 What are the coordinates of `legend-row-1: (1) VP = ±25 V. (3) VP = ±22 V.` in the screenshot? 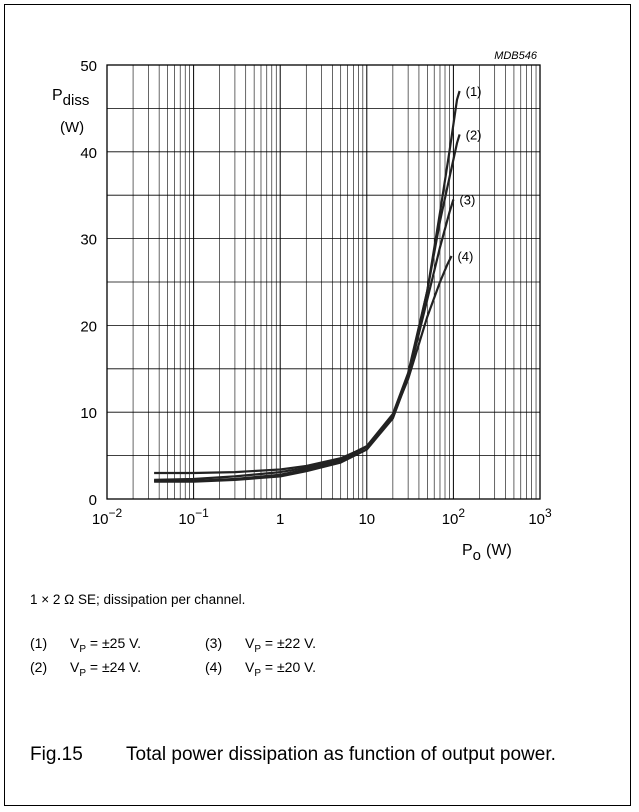 It's located at (205, 645).